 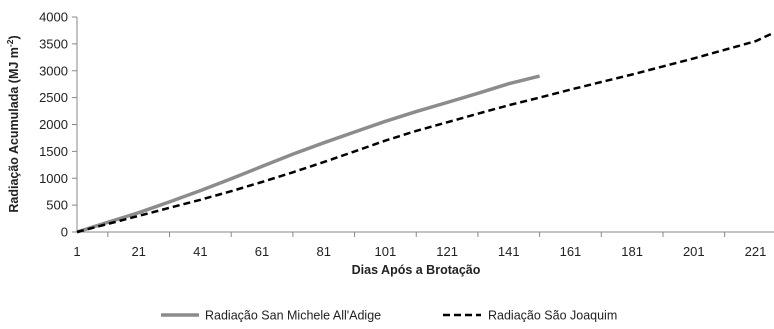 What do you see at coordinates (756, 251) in the screenshot?
I see `x-tick-label: 221` at bounding box center [756, 251].